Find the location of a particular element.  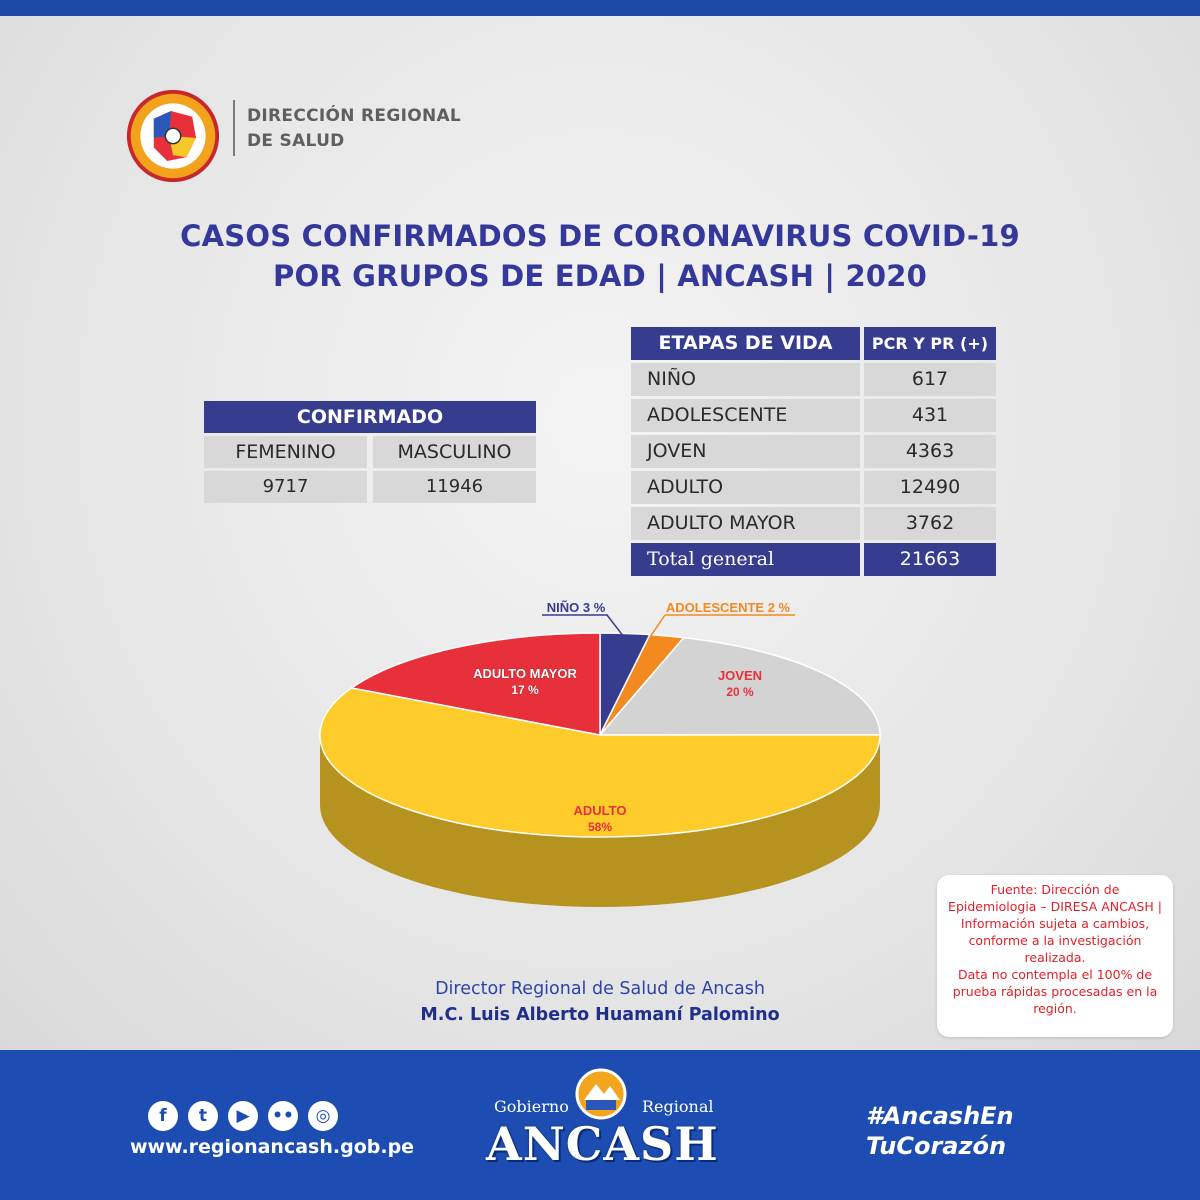

slice-joven is located at coordinates (739, 686).